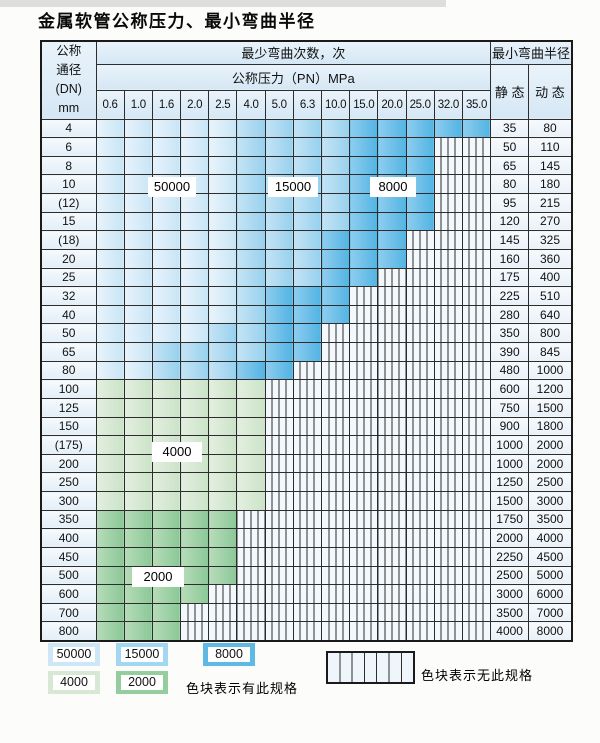 The width and height of the screenshot is (600, 743). I want to click on dynamic-radius-cell: 8000, so click(550, 631).